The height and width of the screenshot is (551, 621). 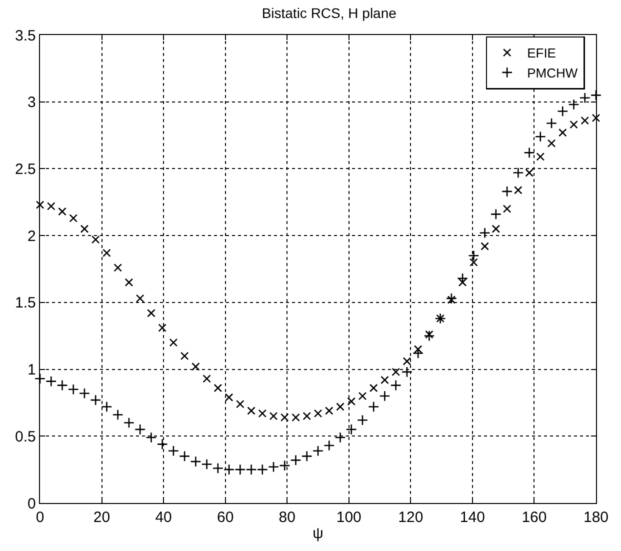 I want to click on x-tick-label: 20, so click(x=101, y=517).